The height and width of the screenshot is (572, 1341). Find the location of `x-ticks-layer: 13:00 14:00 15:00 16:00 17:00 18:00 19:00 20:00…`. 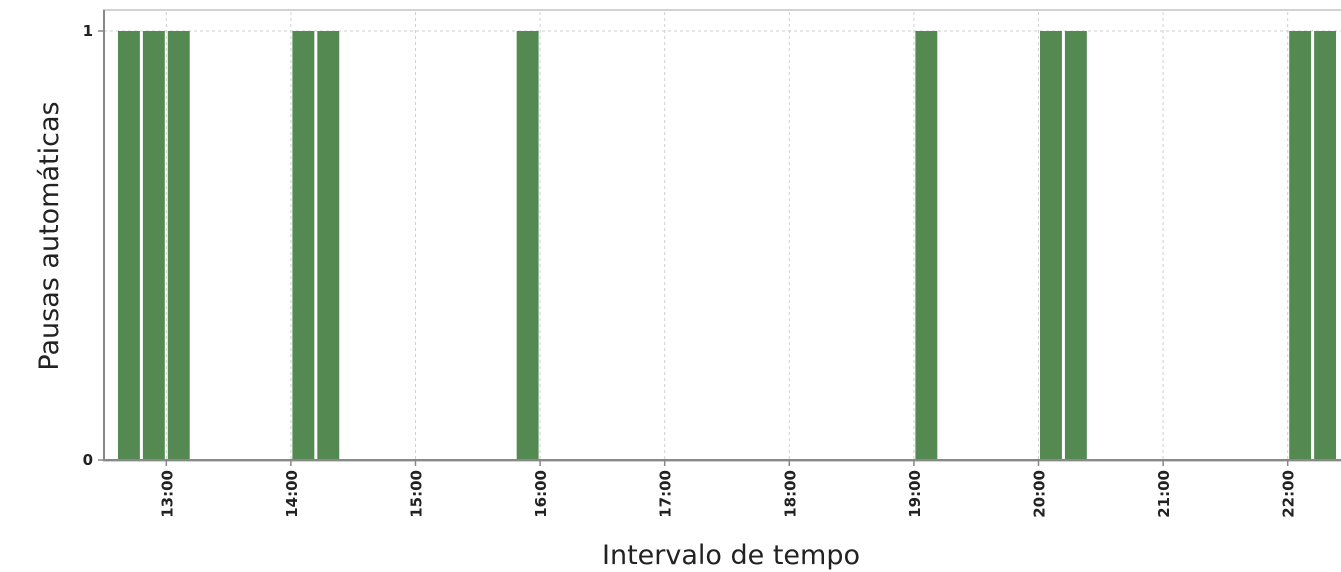

x-ticks-layer: 13:00 14:00 15:00 16:00 17:00 18:00 19:00 20:00… is located at coordinates (728, 489).